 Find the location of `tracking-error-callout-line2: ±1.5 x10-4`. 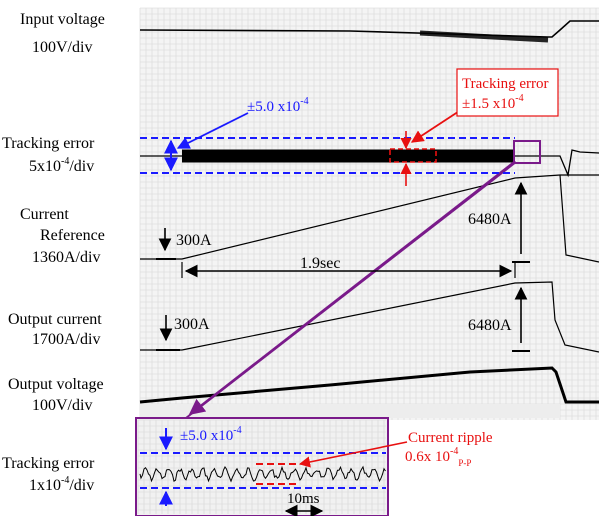

tracking-error-callout-line2: ±1.5 x10-4 is located at coordinates (493, 102).